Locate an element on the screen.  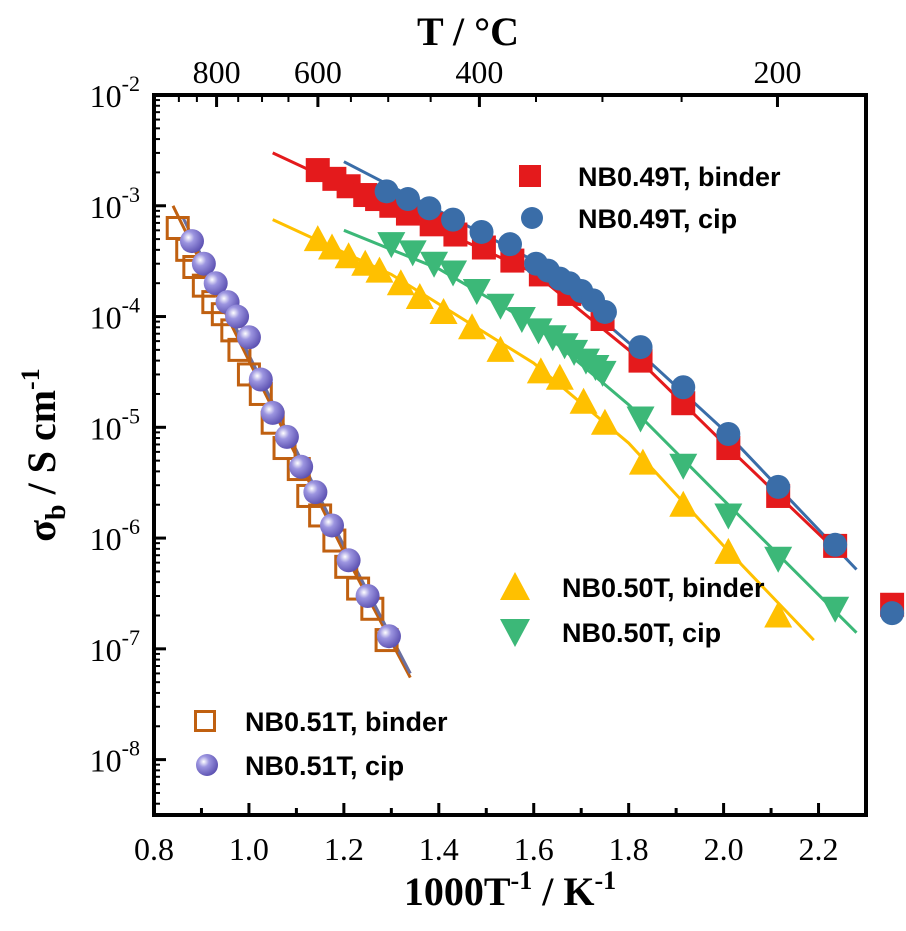
y-tick-label: 10⁻⁴ is located at coordinates (115, 314).